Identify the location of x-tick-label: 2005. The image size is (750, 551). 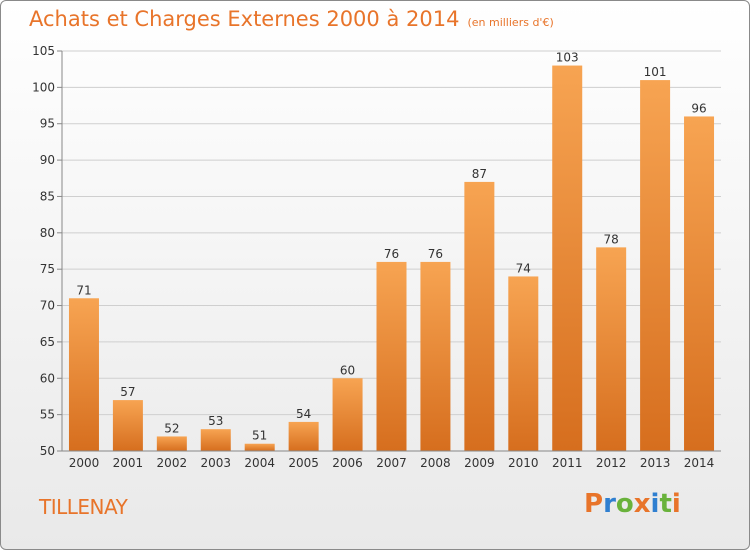
(303, 463).